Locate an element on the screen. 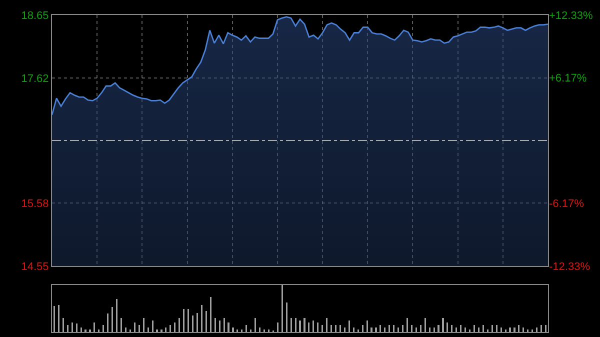 The height and width of the screenshot is (337, 600). y-tick-label: 14.55 is located at coordinates (35, 266).